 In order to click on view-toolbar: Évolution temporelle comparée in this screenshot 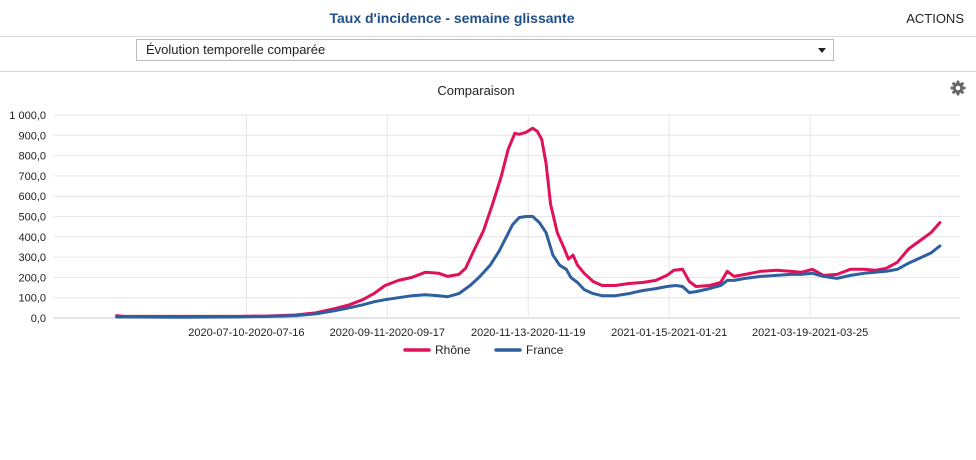, I will do `click(488, 54)`.